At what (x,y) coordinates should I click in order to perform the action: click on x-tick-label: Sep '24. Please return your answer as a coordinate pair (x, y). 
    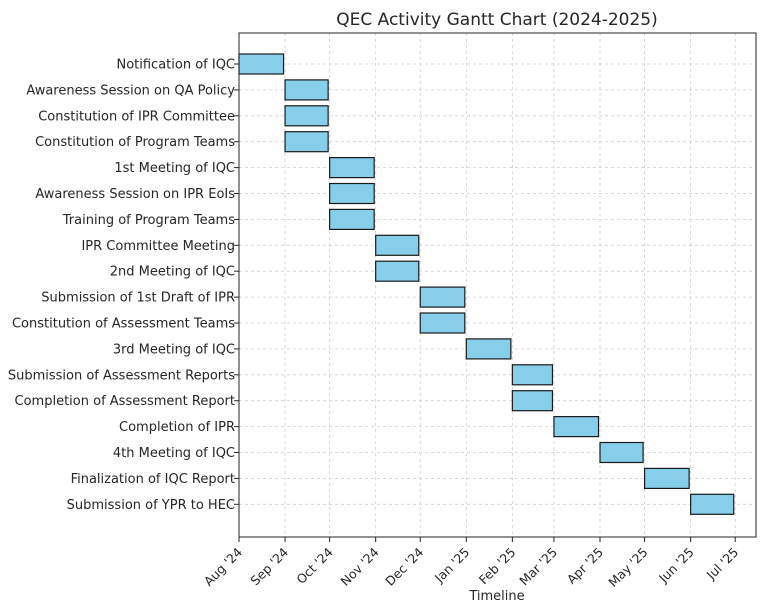
    Looking at the image, I should click on (269, 566).